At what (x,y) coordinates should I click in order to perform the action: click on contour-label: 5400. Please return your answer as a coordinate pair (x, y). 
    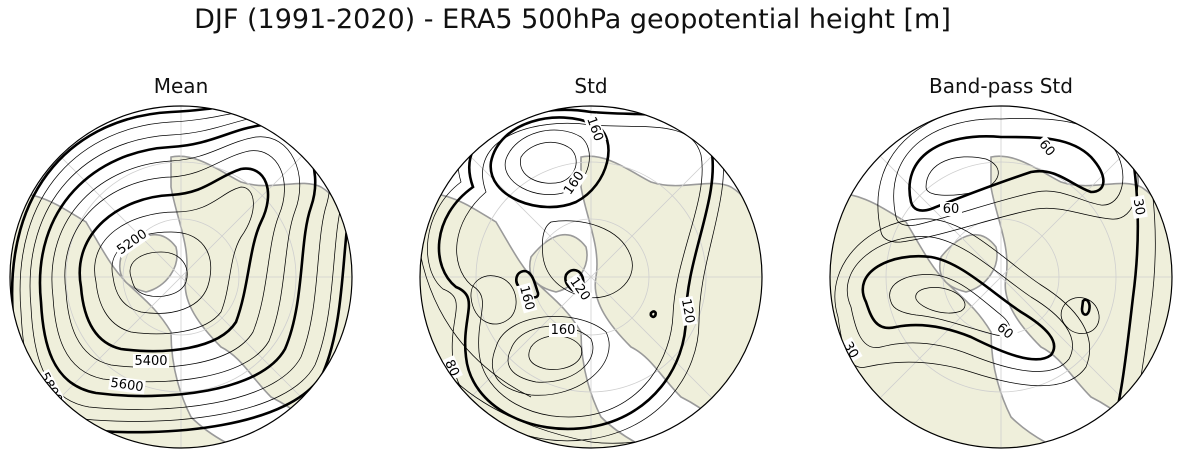
    Looking at the image, I should click on (150, 361).